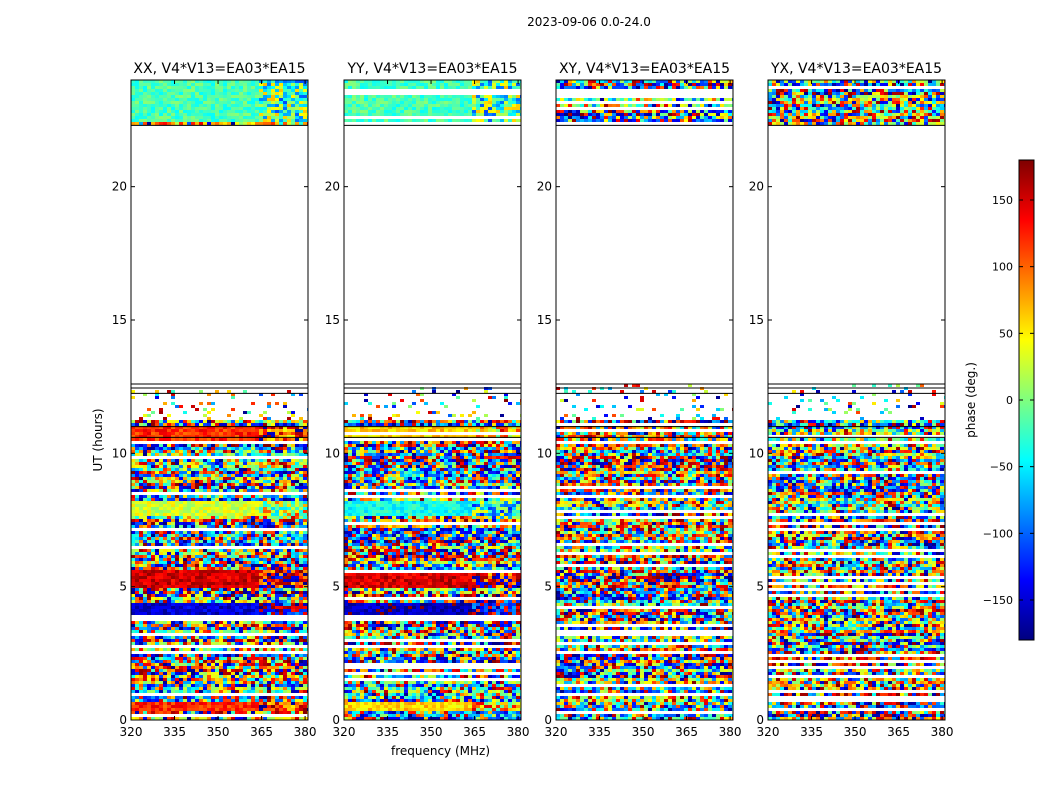  Describe the element at coordinates (98, 439) in the screenshot. I see `y-axis-label: UT (hours)` at that location.